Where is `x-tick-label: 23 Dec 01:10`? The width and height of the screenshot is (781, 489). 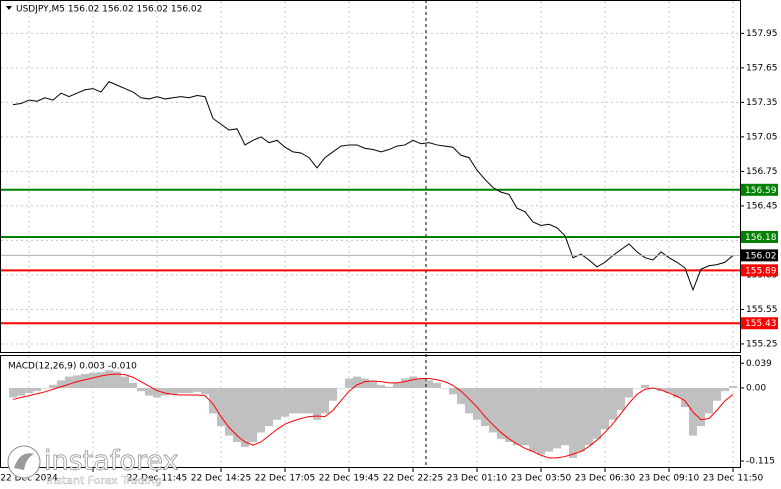
x-tick-label: 23 Dec 01:10 is located at coordinates (477, 479).